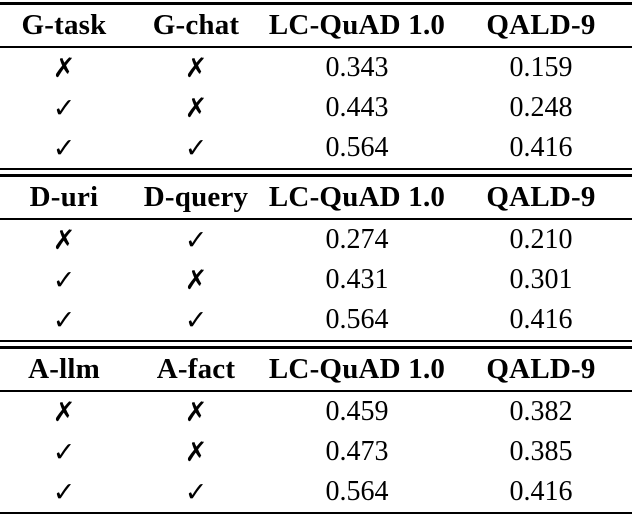 The image size is (632, 518). Describe the element at coordinates (316, 280) in the screenshot. I see `table-row: ✓ ✗ 0.431 0.301` at that location.